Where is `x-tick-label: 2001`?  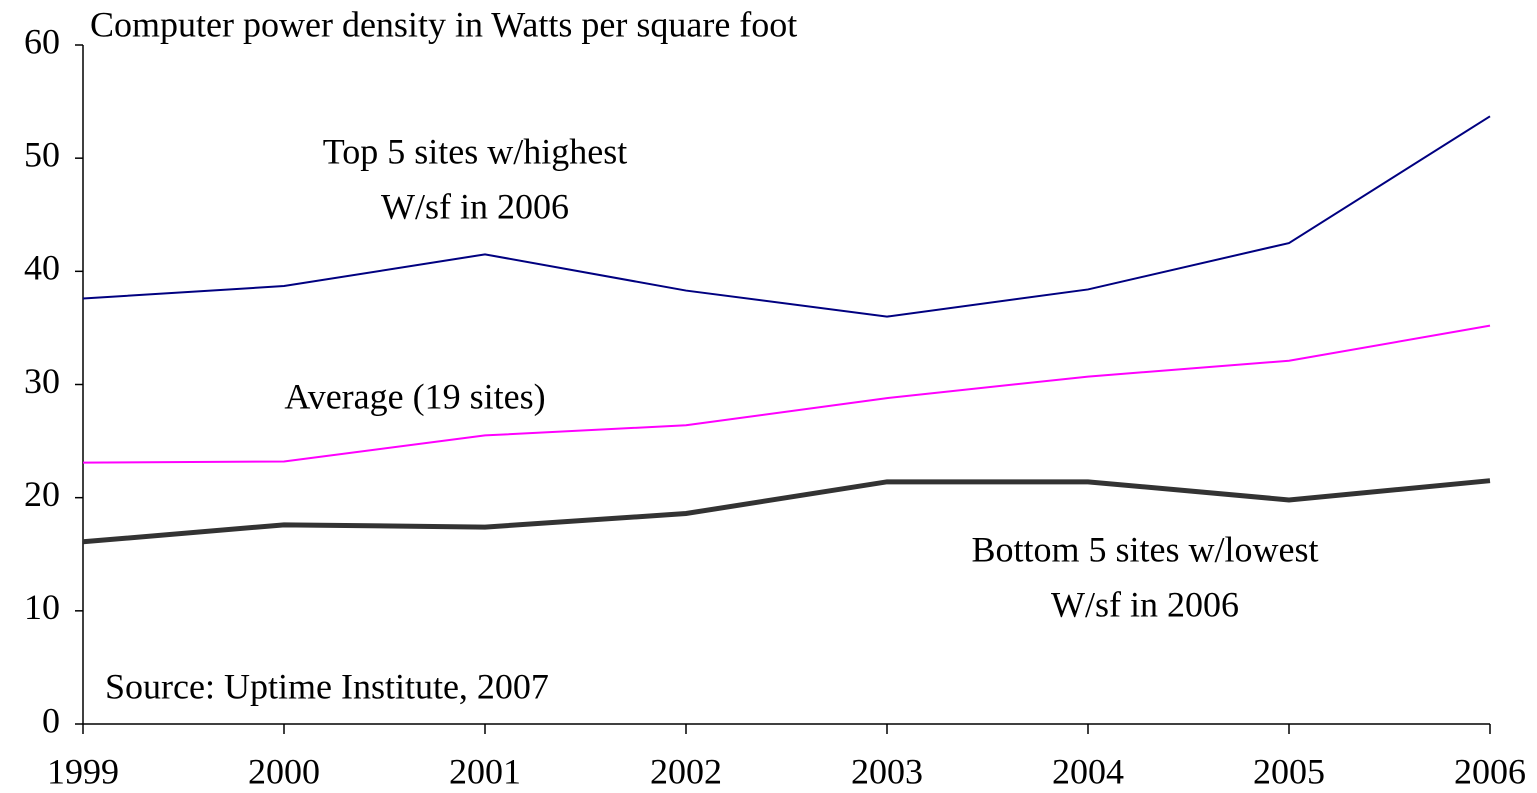 x-tick-label: 2001 is located at coordinates (485, 771).